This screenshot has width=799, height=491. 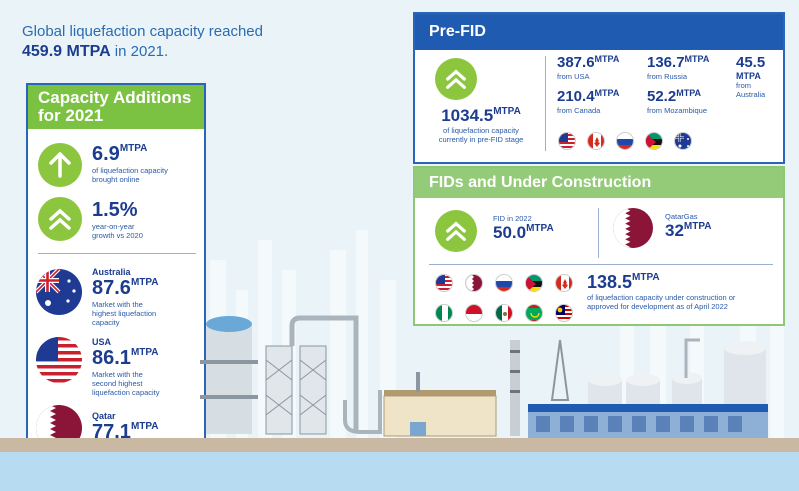 I want to click on prefid-value-usa: 387.6, so click(x=576, y=62).